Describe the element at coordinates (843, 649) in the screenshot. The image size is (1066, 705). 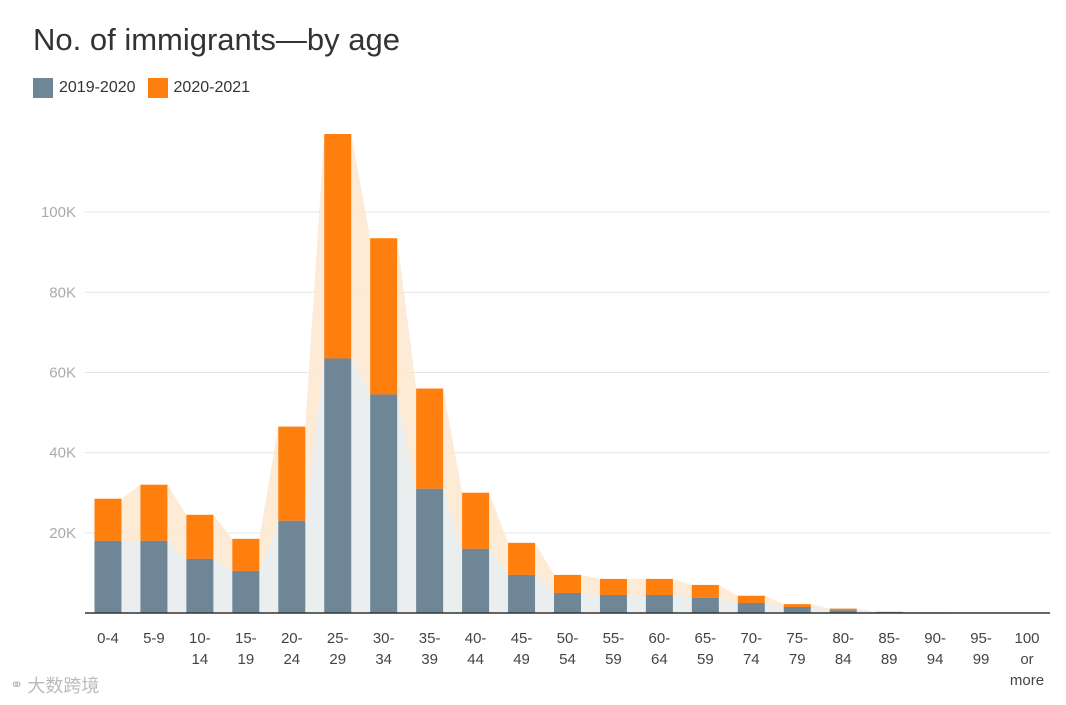
I see `x-tick-label-80-84: 80-84` at that location.